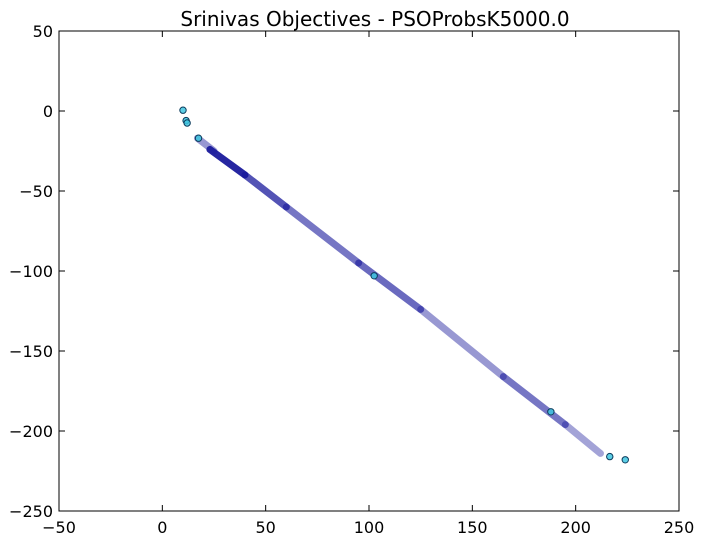  I want to click on x-tick-label: 100, so click(369, 527).